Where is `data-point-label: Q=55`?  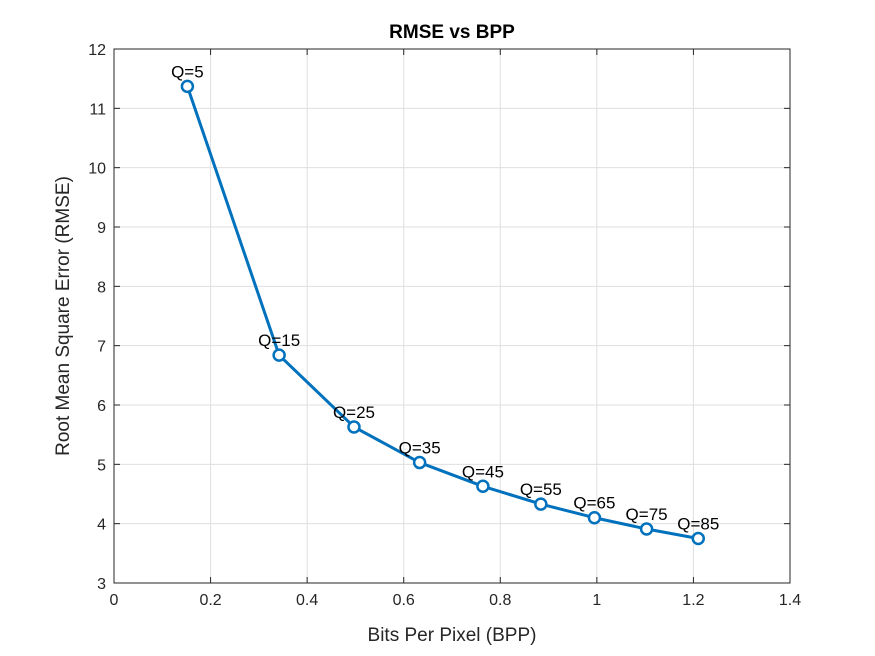 data-point-label: Q=55 is located at coordinates (541, 489).